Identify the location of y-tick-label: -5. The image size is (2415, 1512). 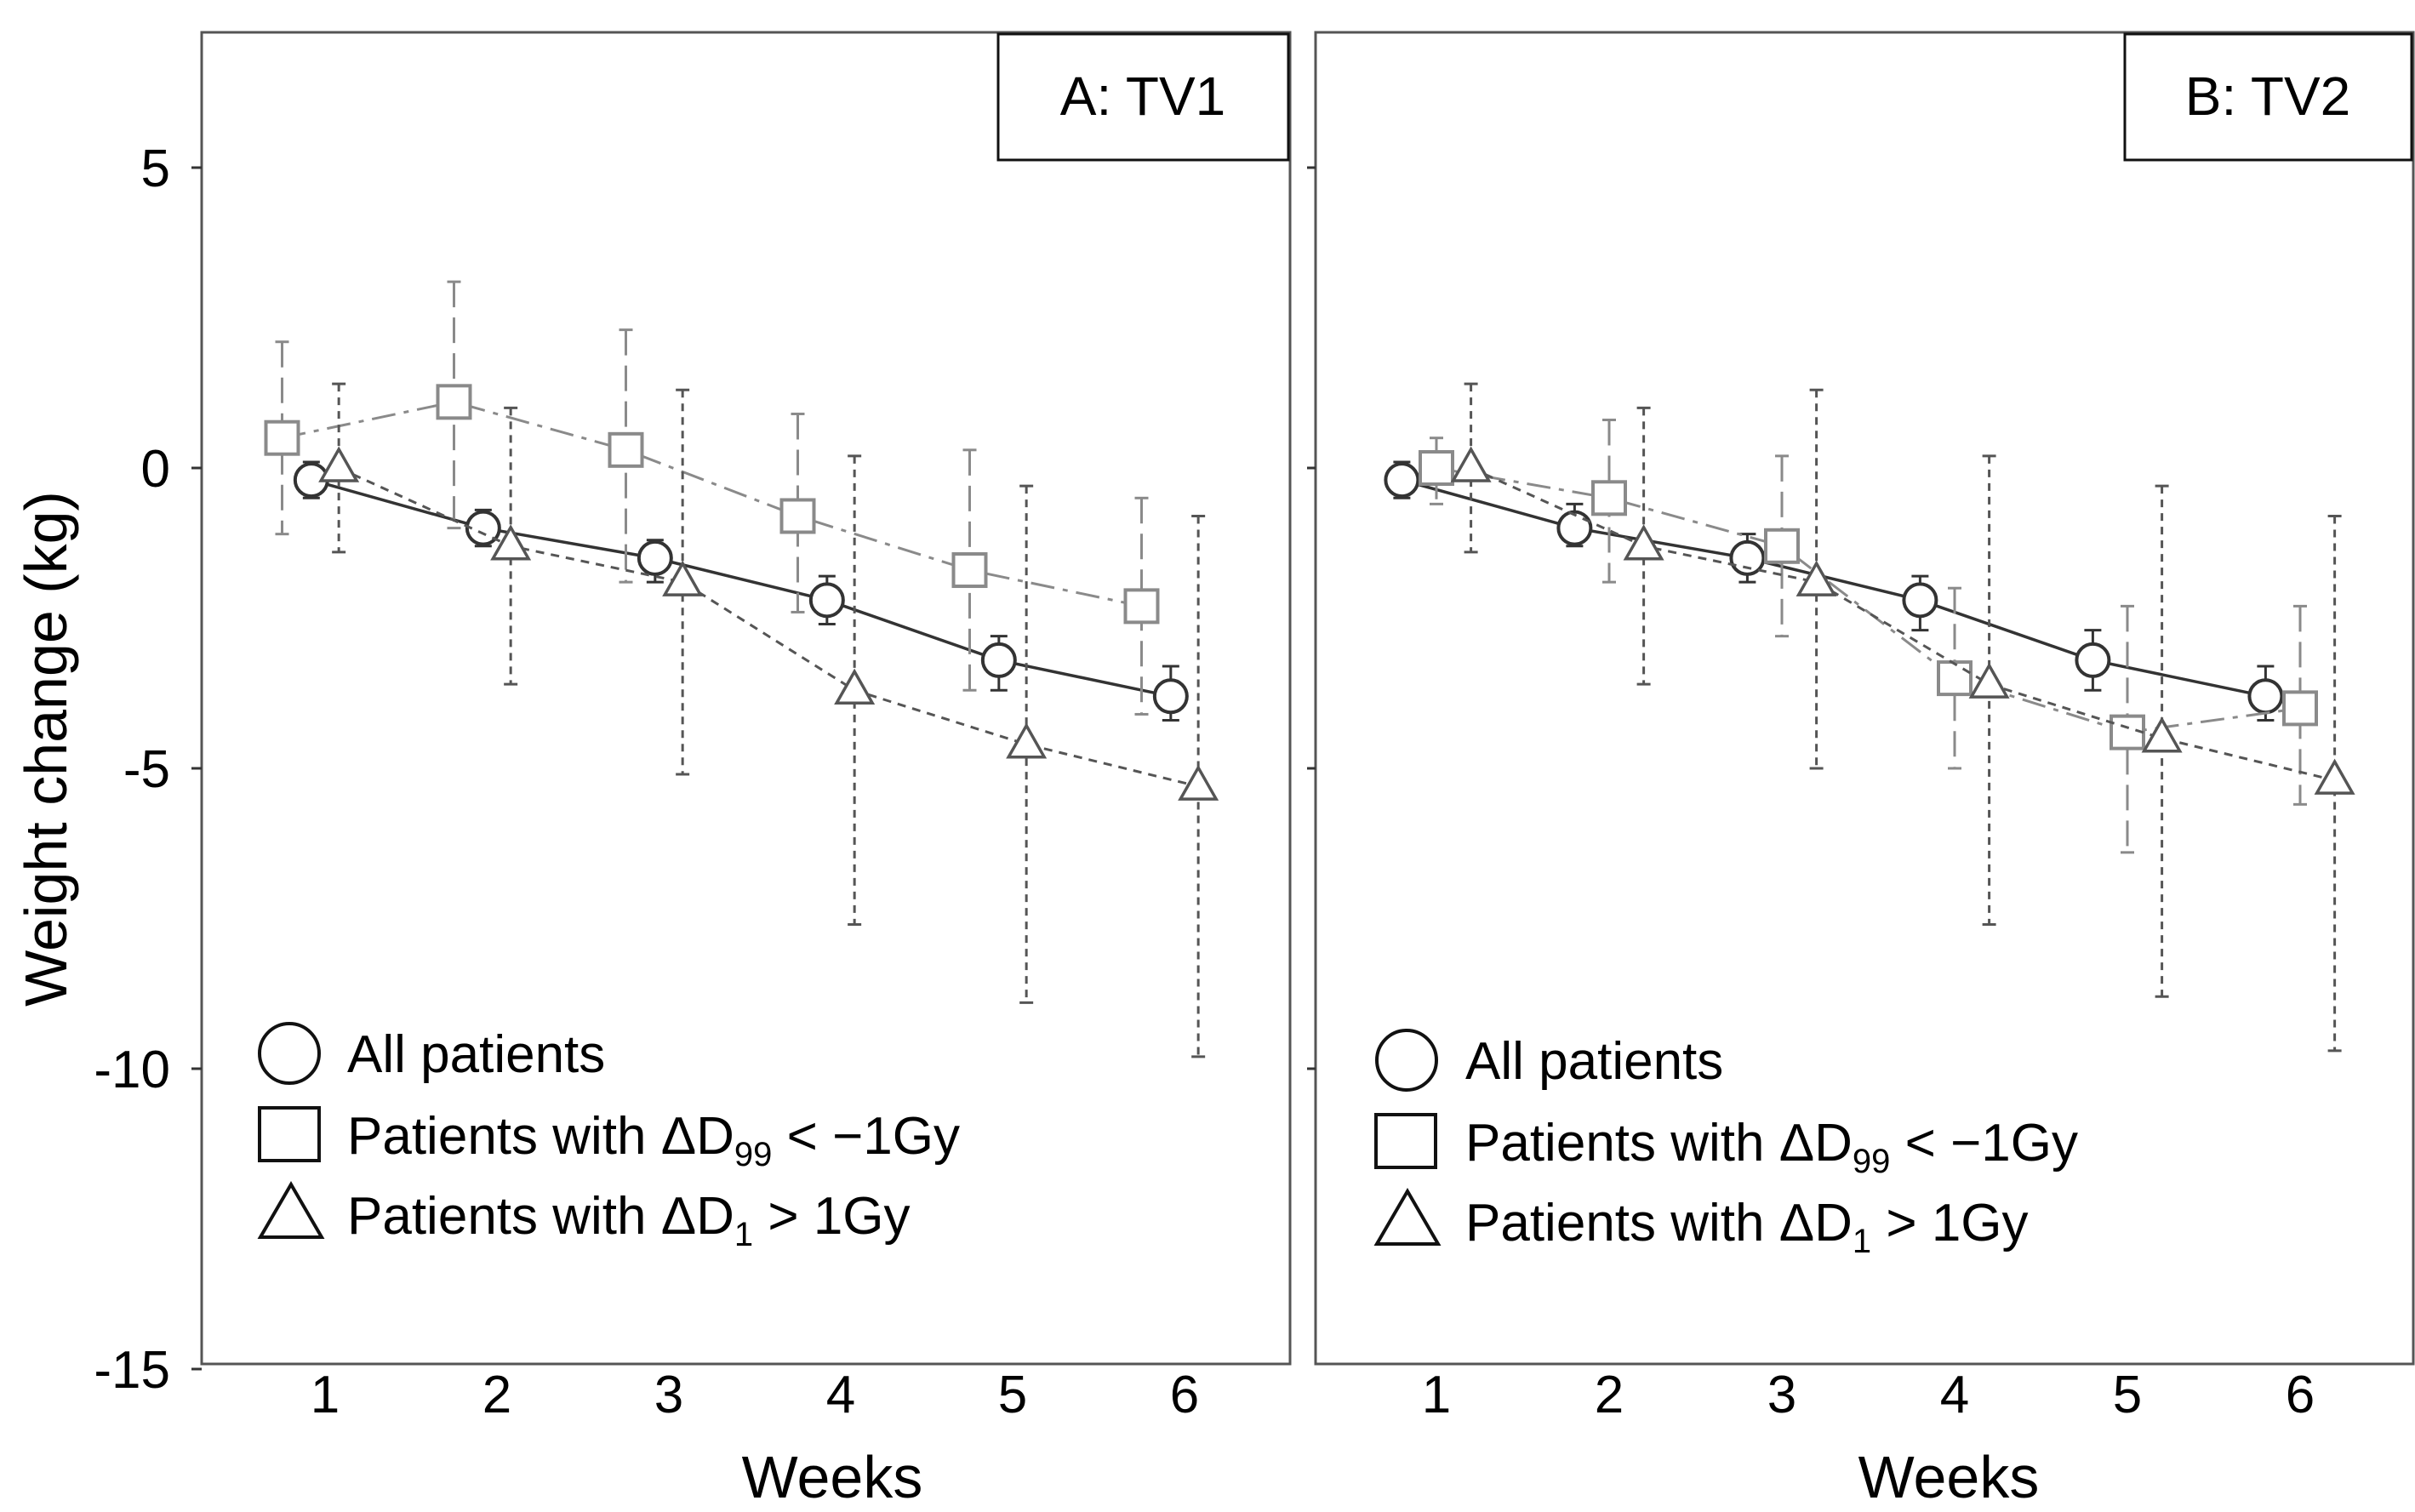
(146, 769).